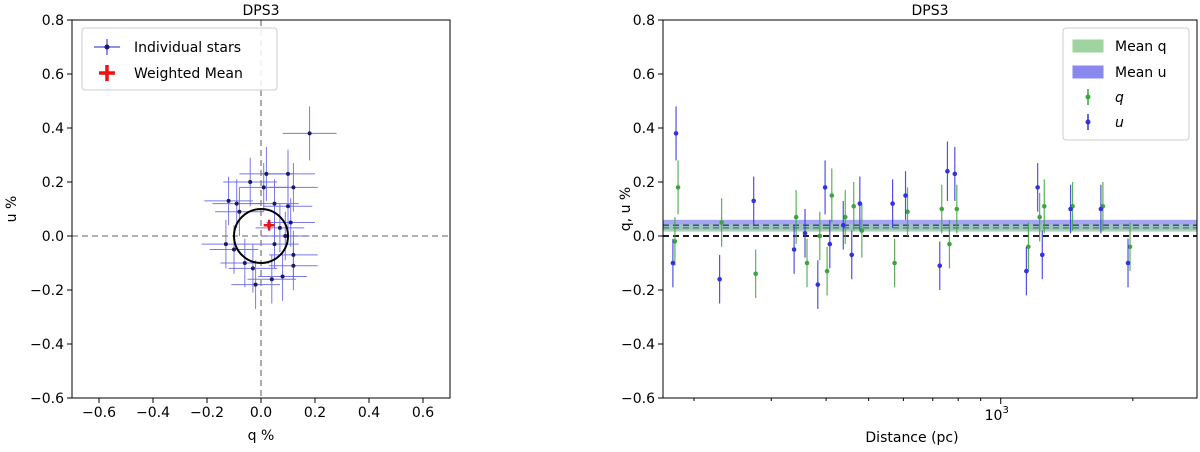 The image size is (1200, 452). I want to click on y-axis-label: u %, so click(12, 209).